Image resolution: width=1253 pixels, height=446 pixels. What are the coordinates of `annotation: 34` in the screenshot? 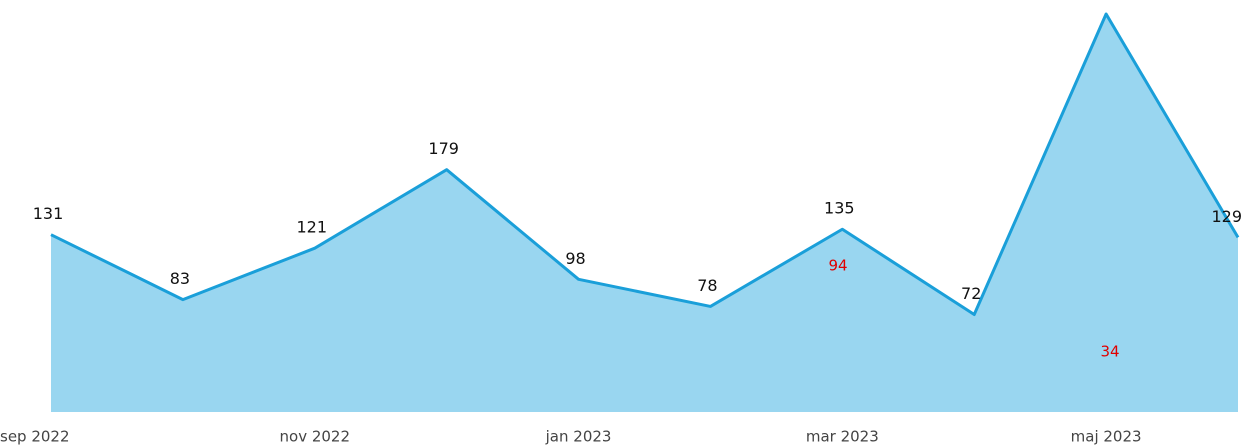 It's located at (1109, 352).